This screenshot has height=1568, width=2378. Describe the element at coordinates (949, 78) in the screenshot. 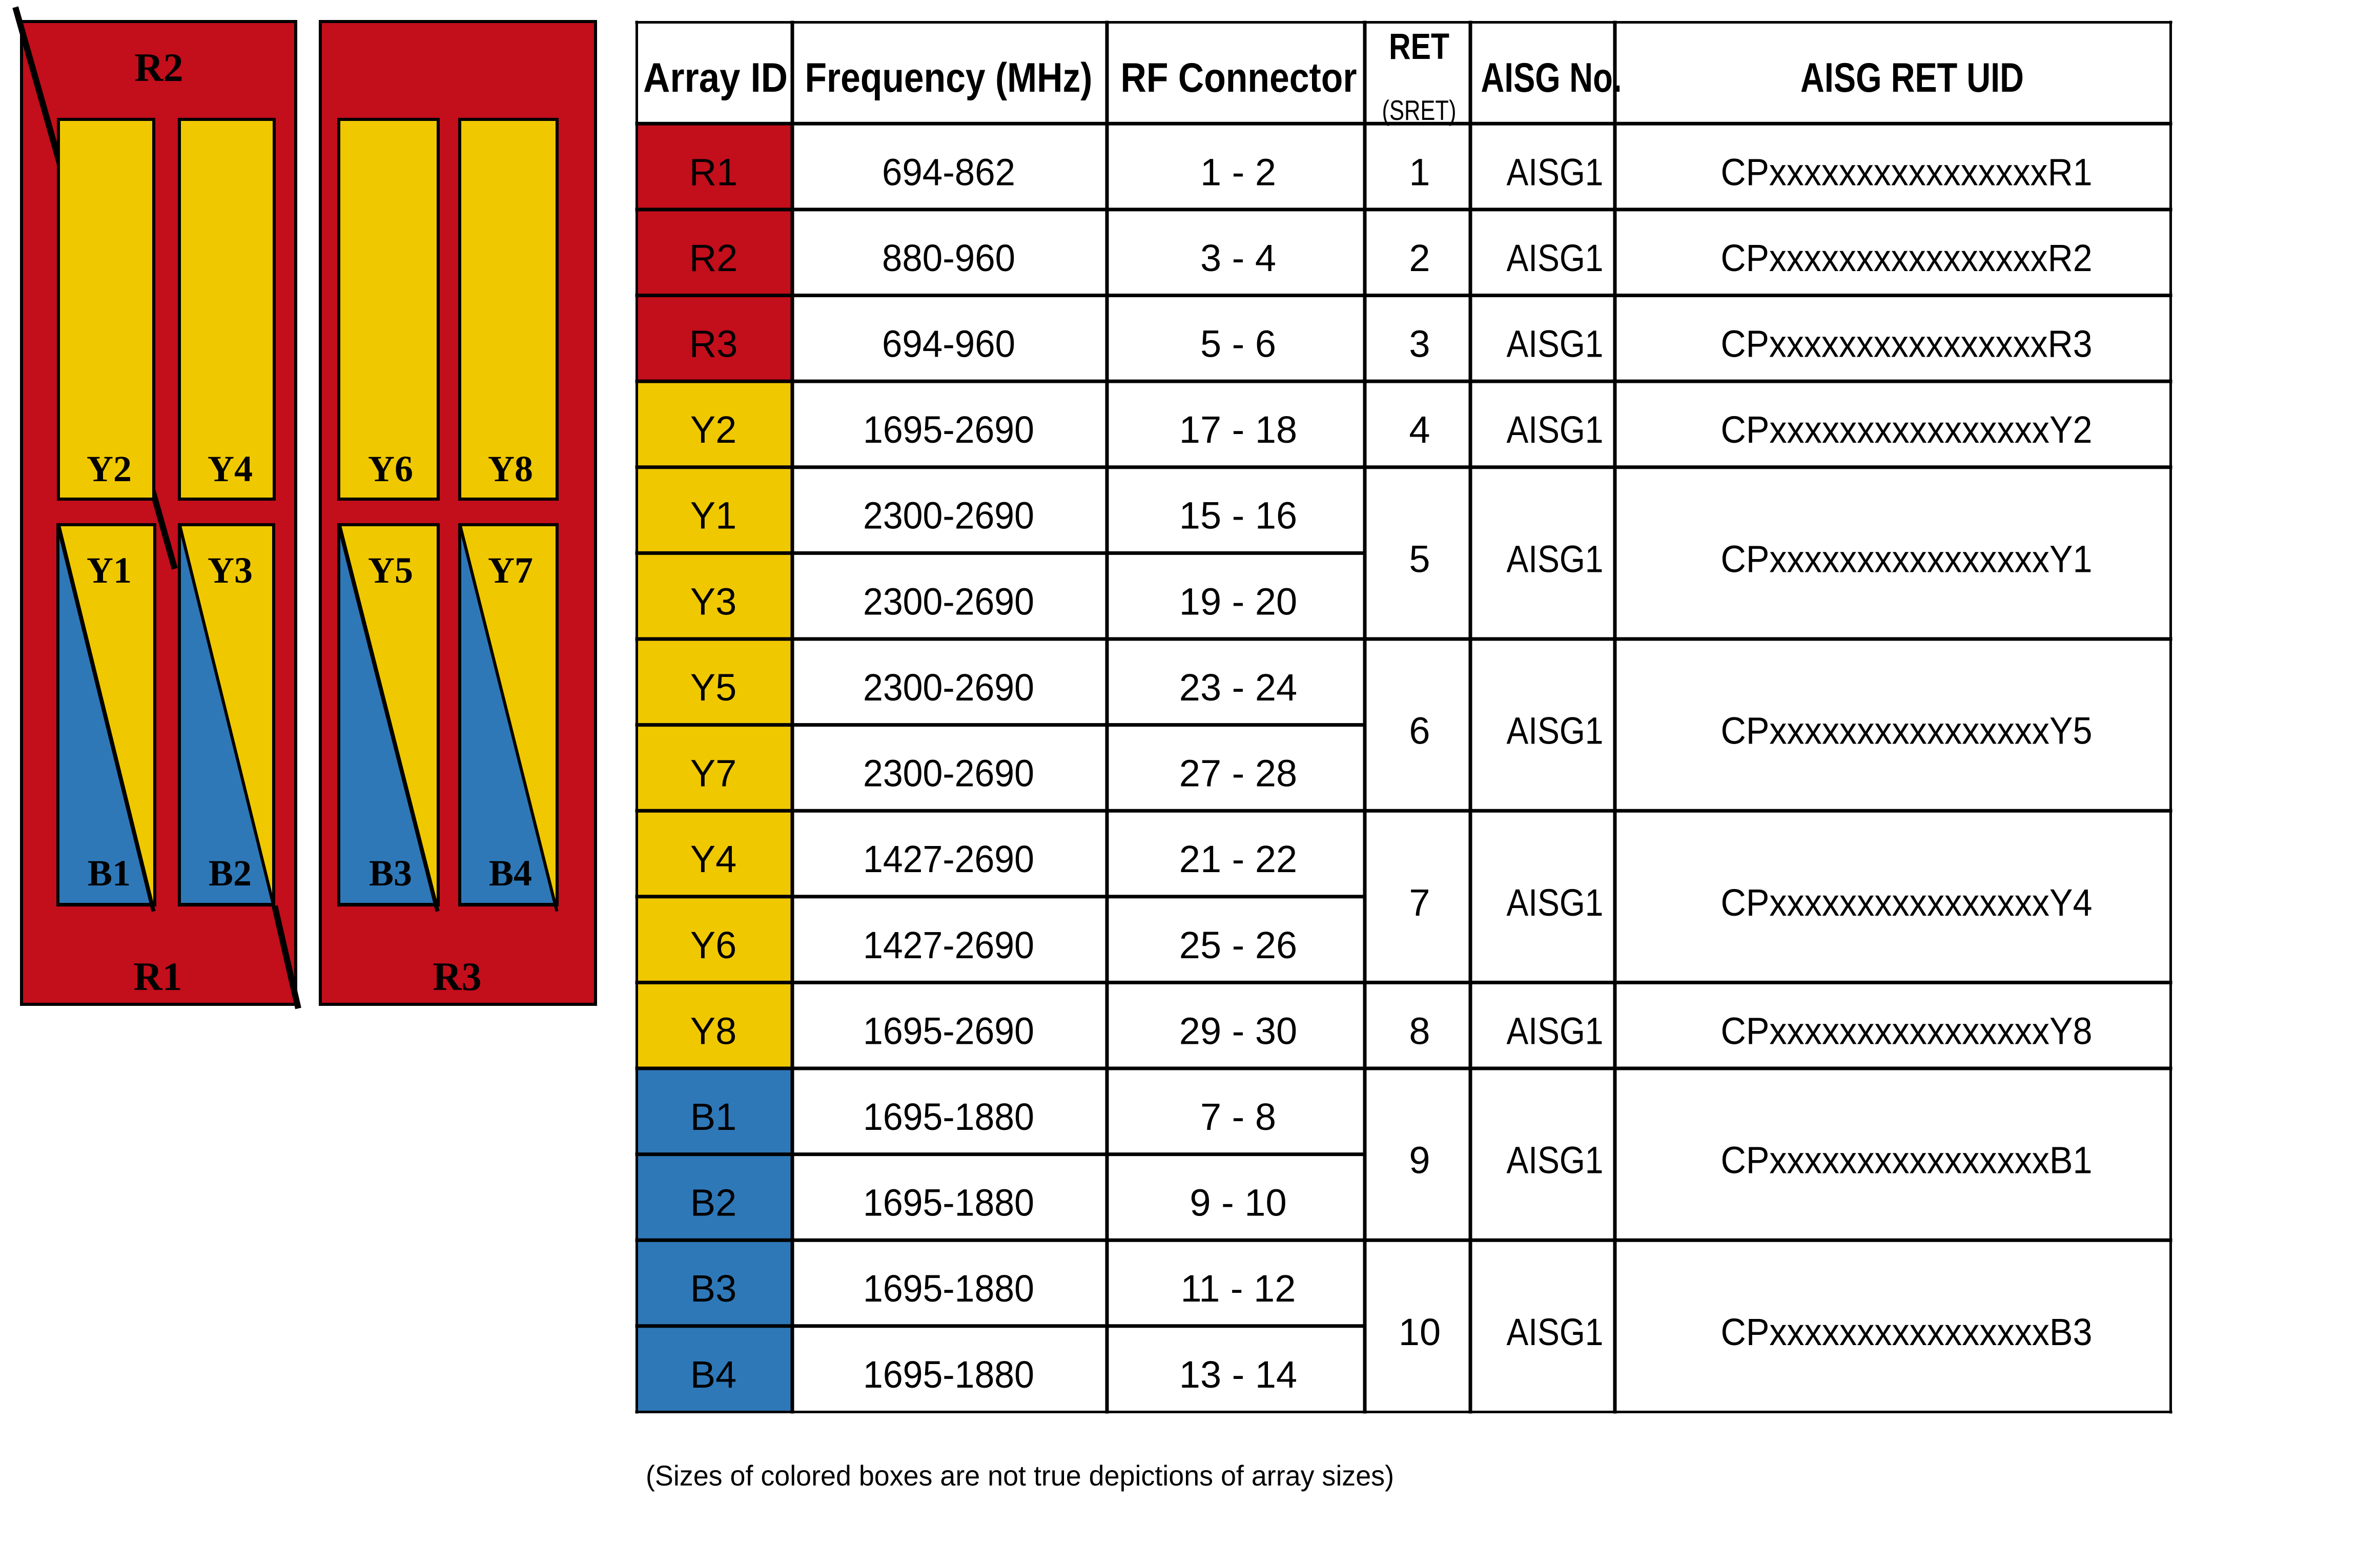

I see `svg-text: Frequency (MHz)` at that location.